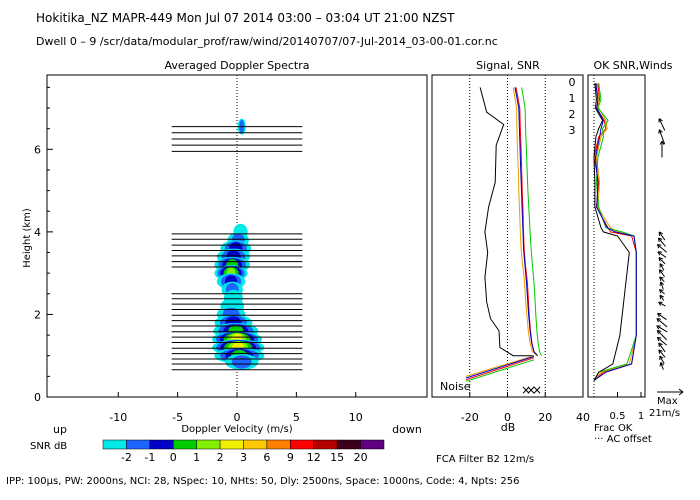 This screenshot has width=700, height=500. What do you see at coordinates (337, 457) in the screenshot?
I see `colorbar-tick-label: 15` at bounding box center [337, 457].